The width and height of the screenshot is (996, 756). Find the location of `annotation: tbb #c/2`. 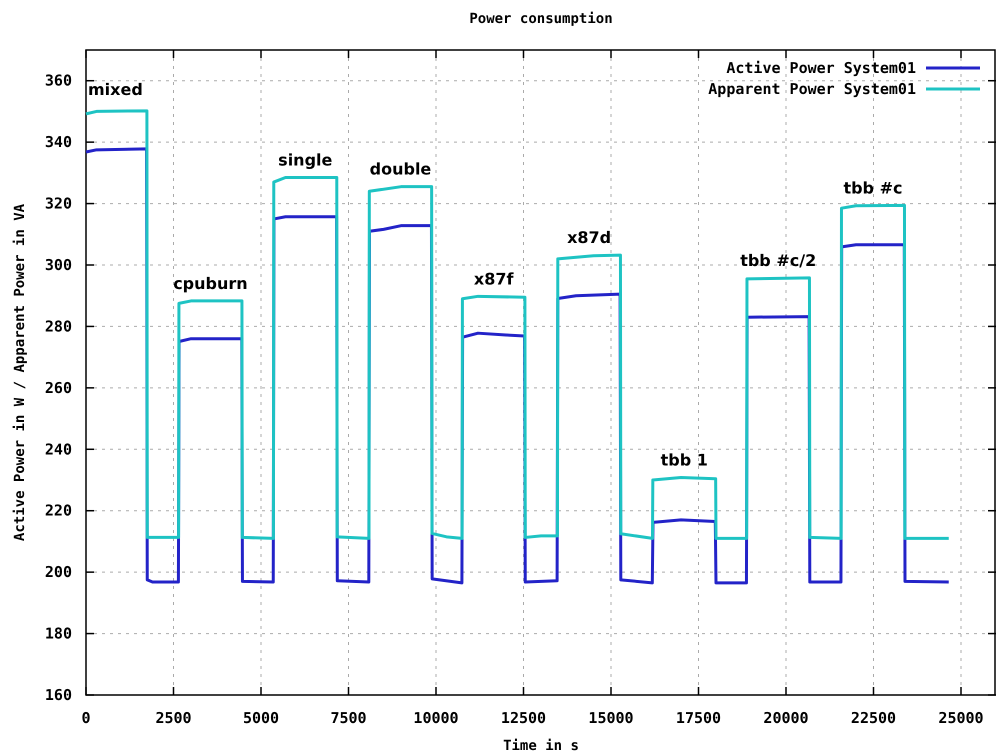

annotation: tbb #c/2 is located at coordinates (778, 260).